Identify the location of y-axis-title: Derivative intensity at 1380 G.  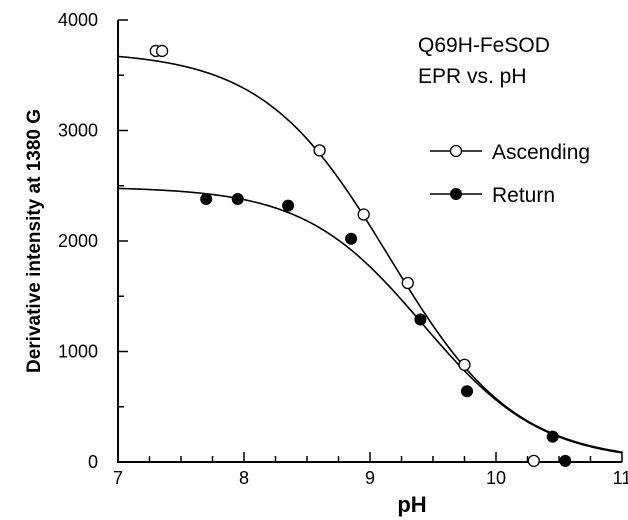
(34, 241).